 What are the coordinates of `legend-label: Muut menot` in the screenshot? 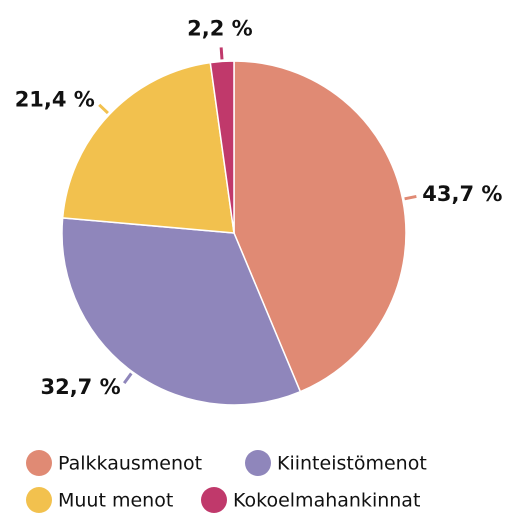 It's located at (115, 501).